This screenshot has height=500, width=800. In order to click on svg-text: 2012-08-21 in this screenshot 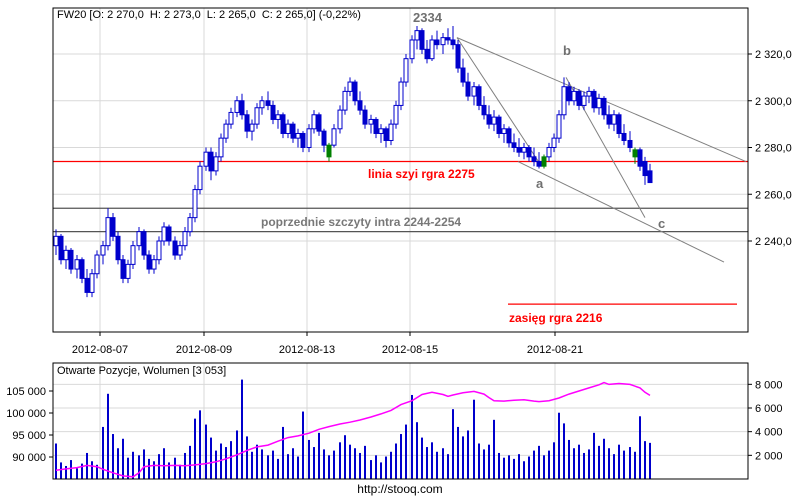, I will do `click(555, 350)`.